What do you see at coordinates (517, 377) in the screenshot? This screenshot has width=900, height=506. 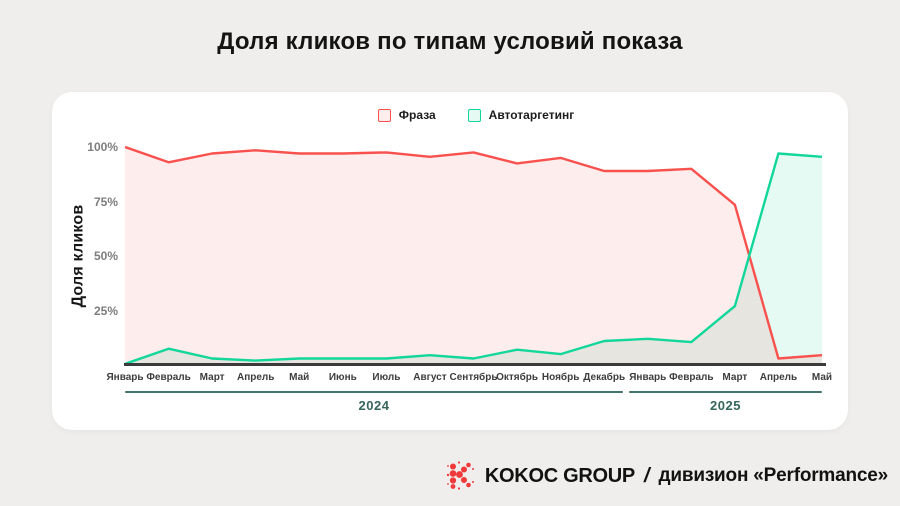 I see `x-tick-label: Октябрь` at bounding box center [517, 377].